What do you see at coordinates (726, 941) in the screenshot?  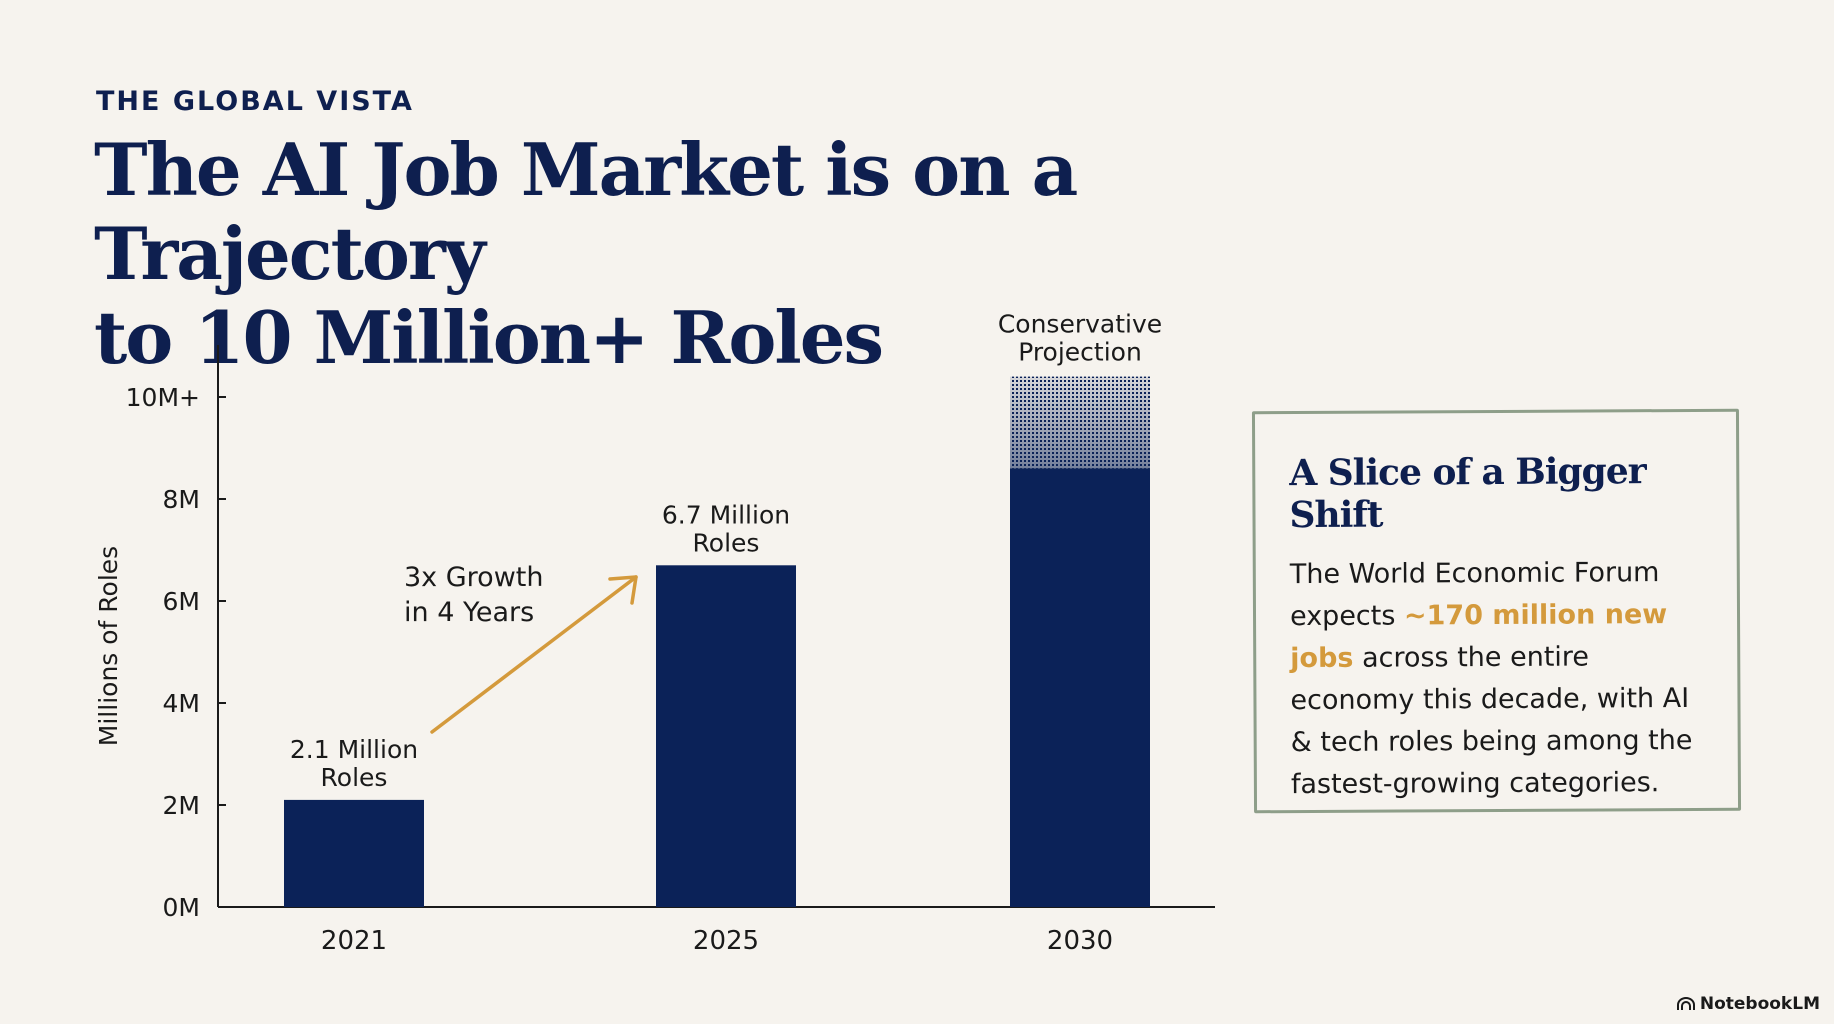 I see `x-tick-label: 2025` at bounding box center [726, 941].